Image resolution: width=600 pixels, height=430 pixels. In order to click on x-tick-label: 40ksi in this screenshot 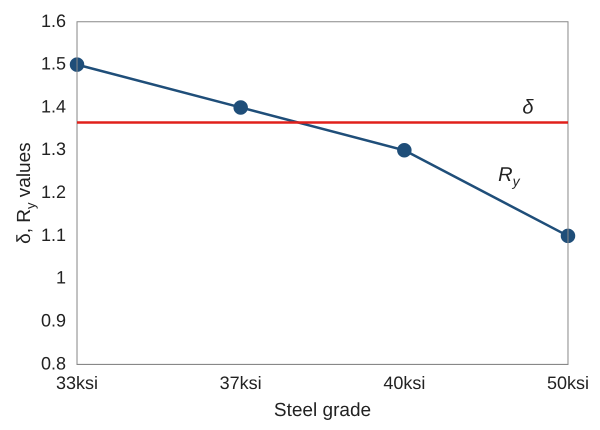, I will do `click(404, 383)`.